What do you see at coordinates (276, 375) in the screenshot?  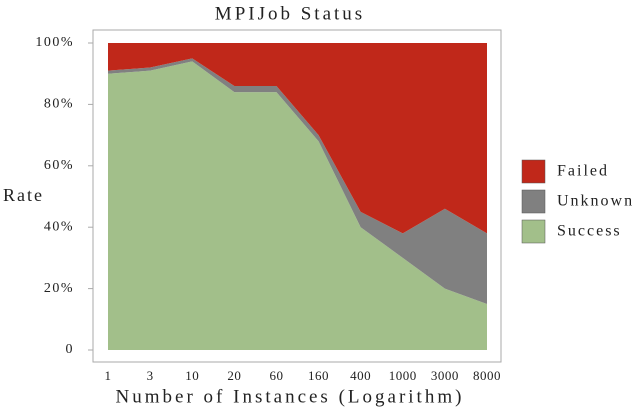 I see `x-tick-label: 60` at bounding box center [276, 375].